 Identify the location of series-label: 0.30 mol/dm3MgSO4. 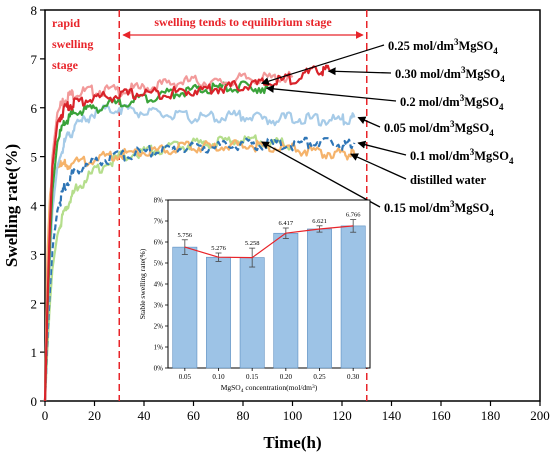
(450, 74).